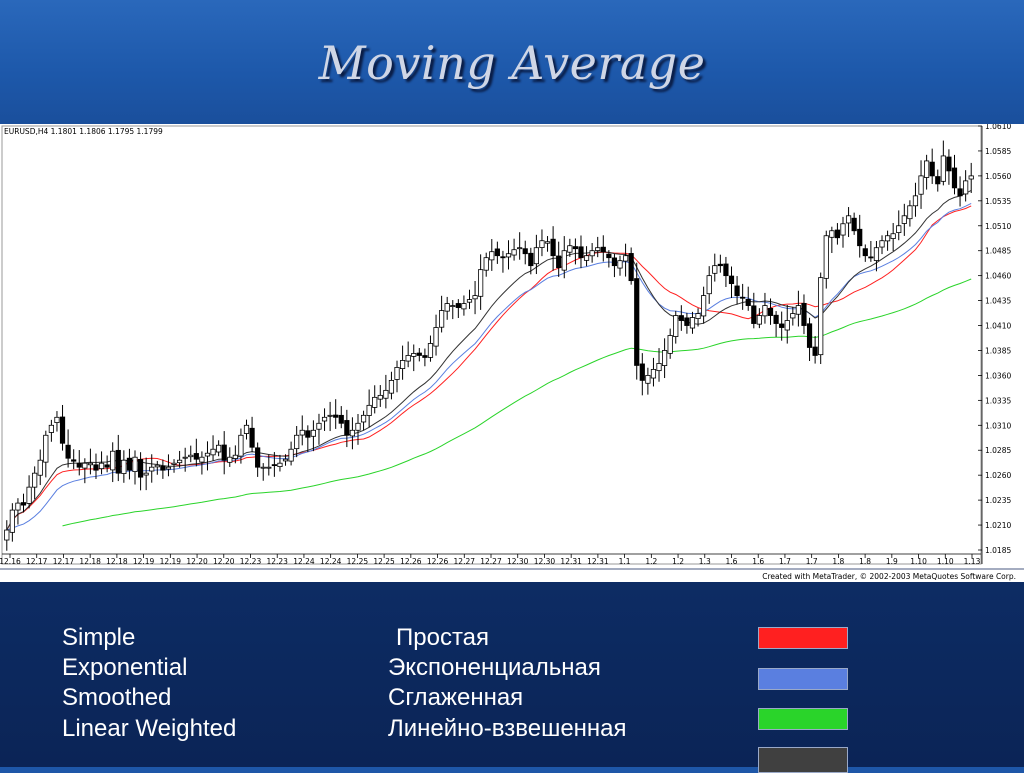  I want to click on x-tick-label: 1.10, so click(945, 561).